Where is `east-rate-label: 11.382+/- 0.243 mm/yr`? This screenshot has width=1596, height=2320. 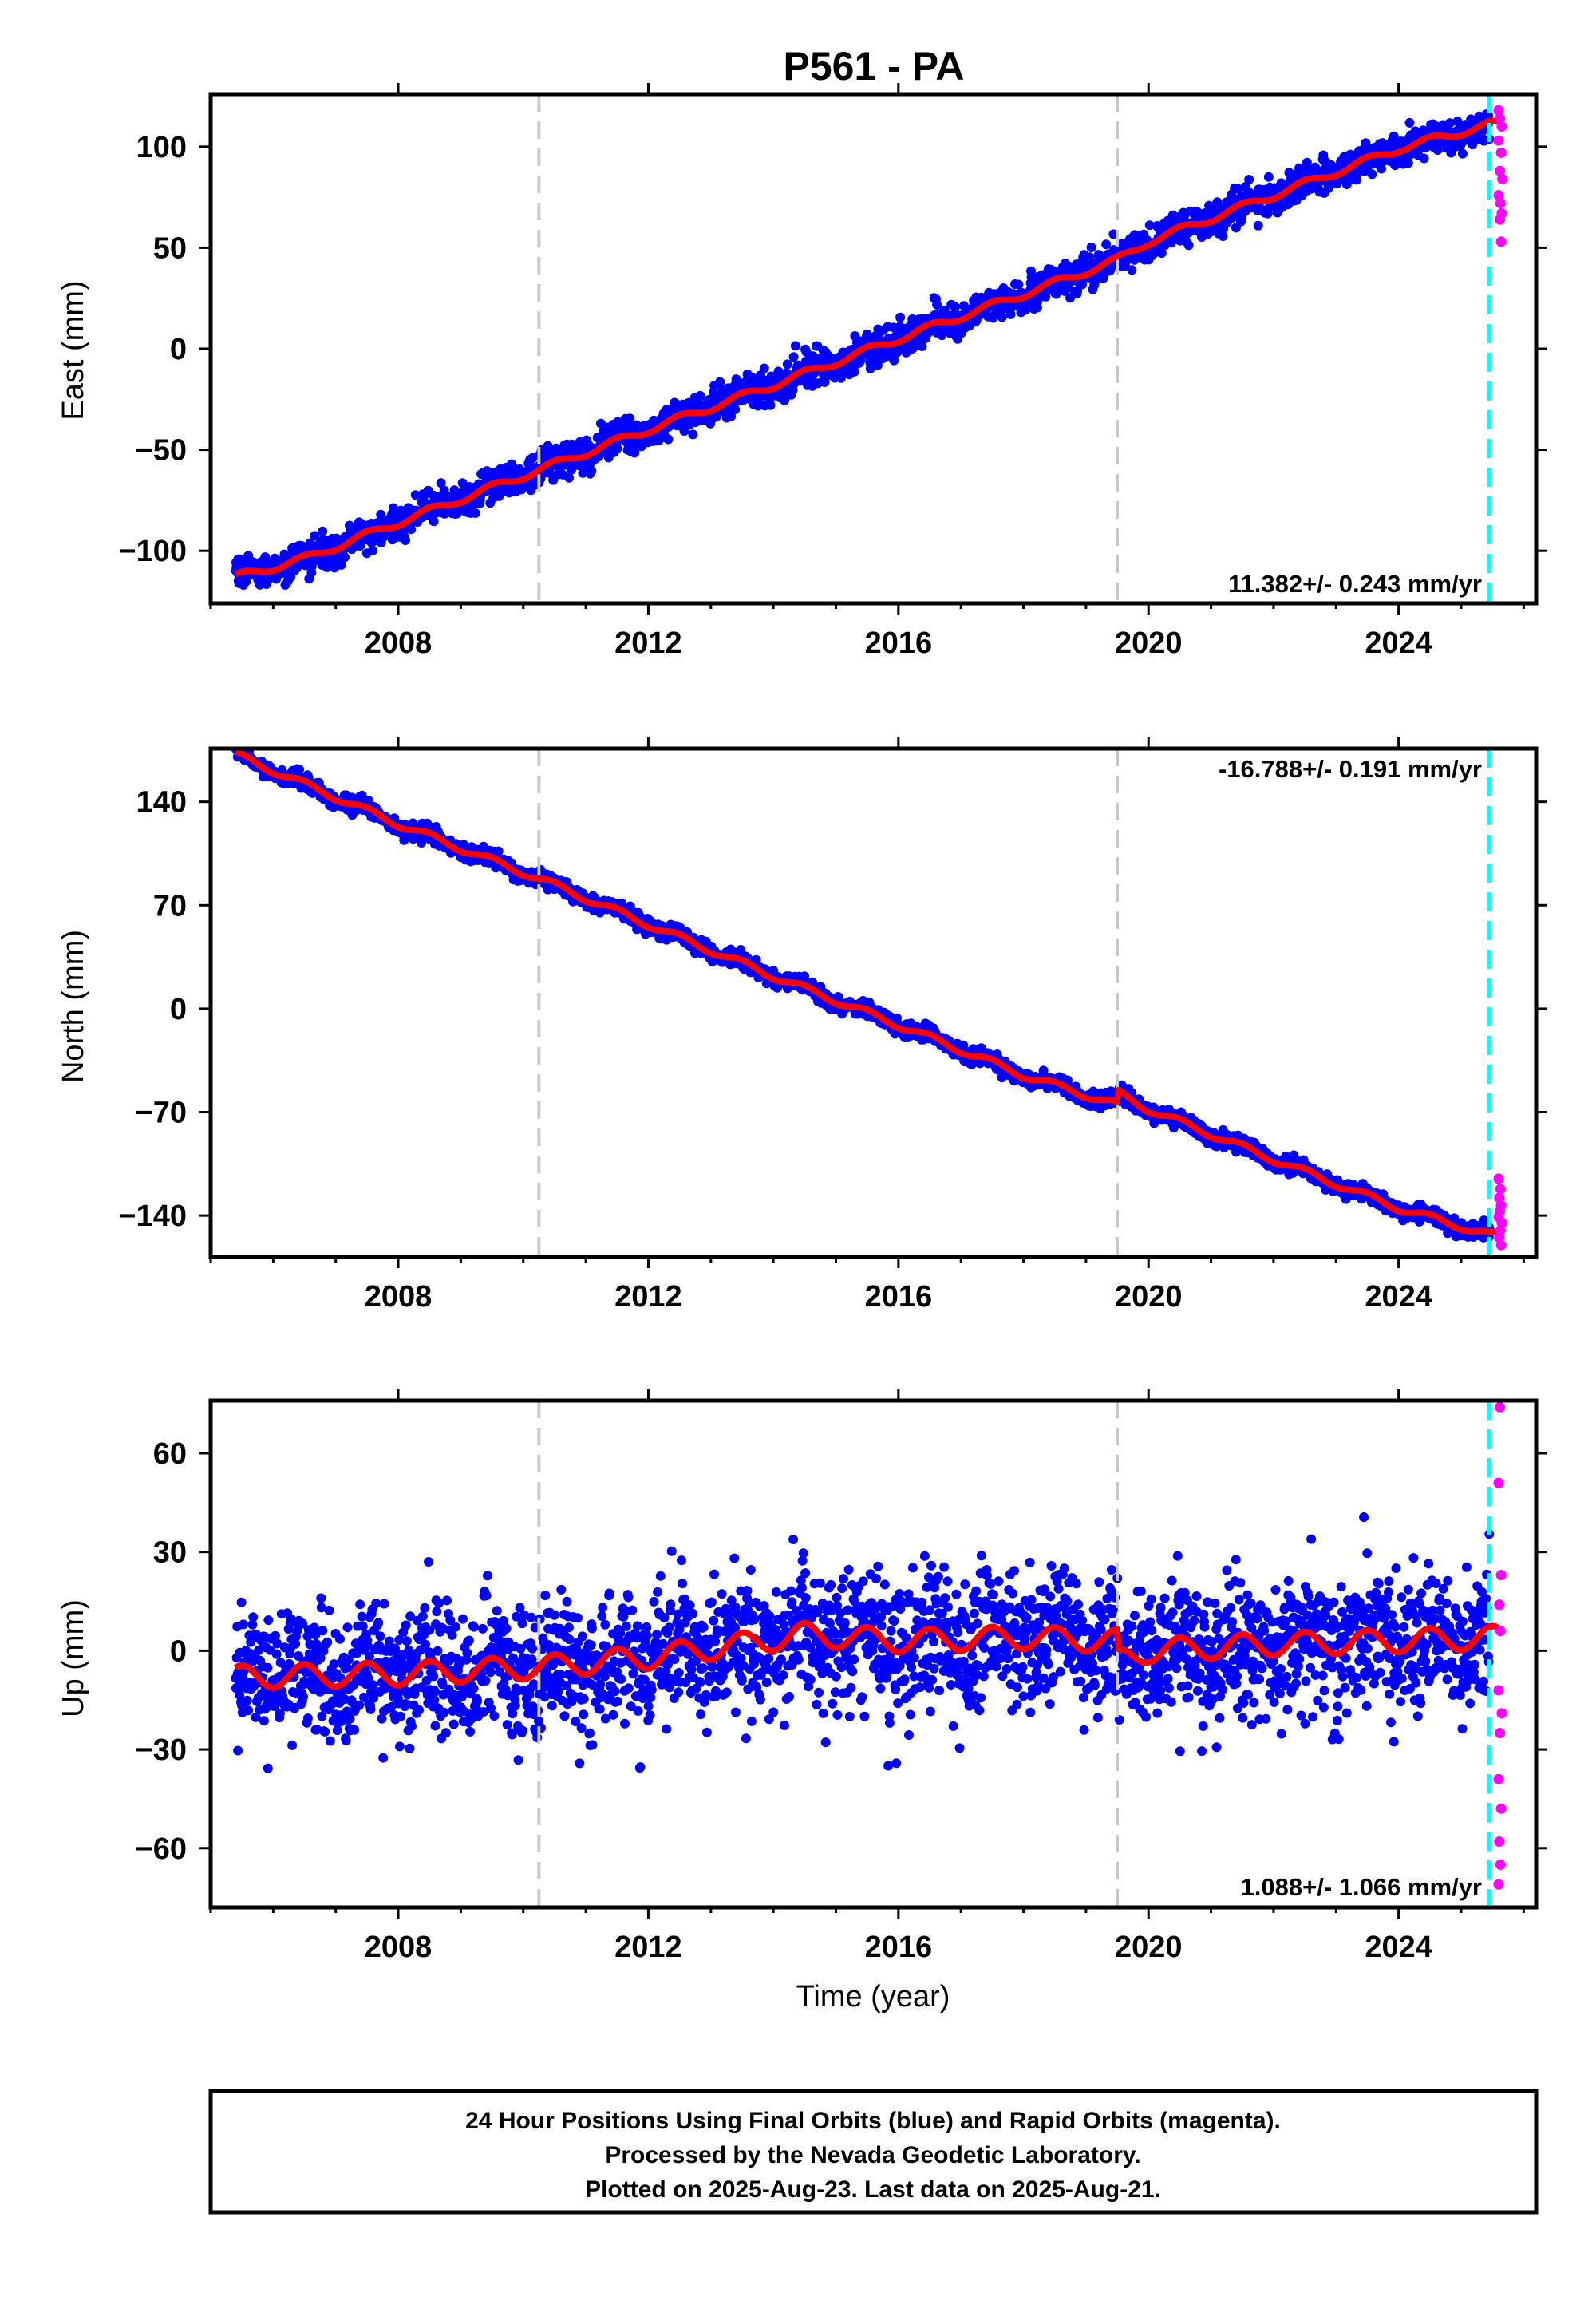
east-rate-label: 11.382+/- 0.243 mm/yr is located at coordinates (1355, 584).